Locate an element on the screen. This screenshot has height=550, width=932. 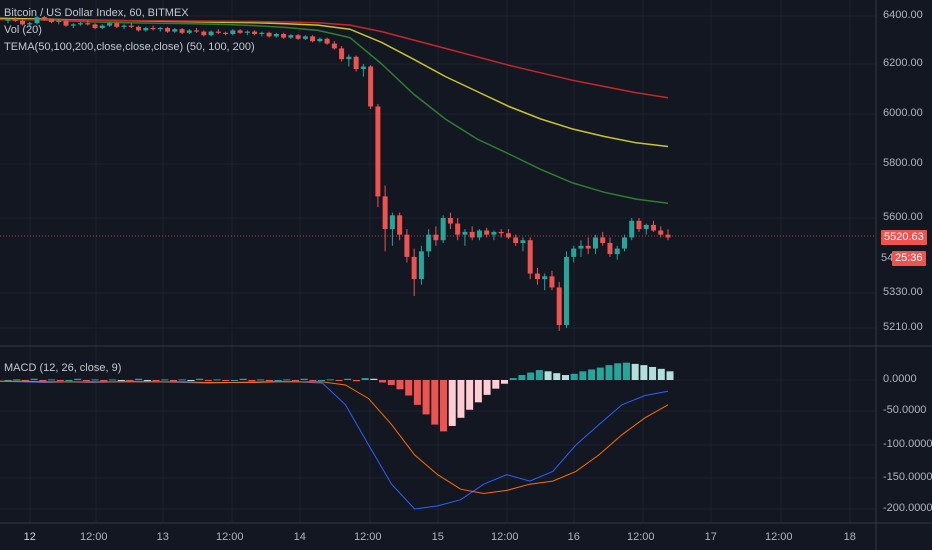
price-tick-label: 6000.00 is located at coordinates (903, 113).